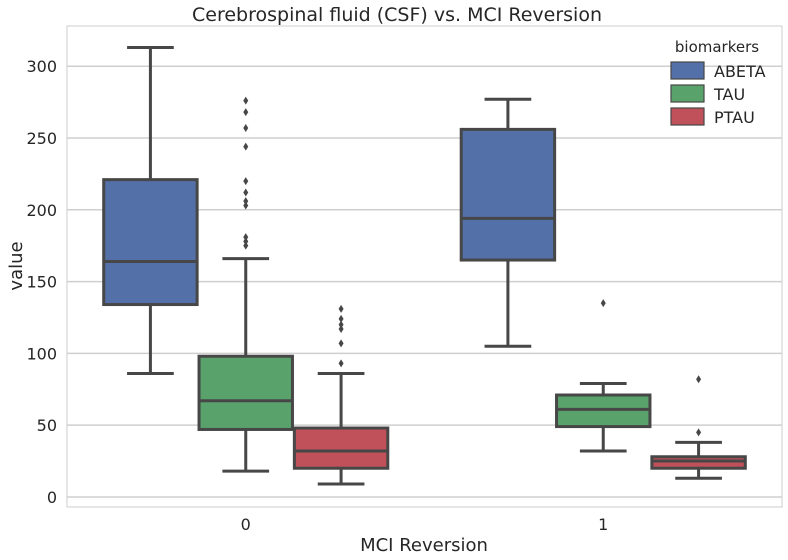 Image resolution: width=788 pixels, height=560 pixels. What do you see at coordinates (52, 497) in the screenshot?
I see `y-tick-label: 0` at bounding box center [52, 497].